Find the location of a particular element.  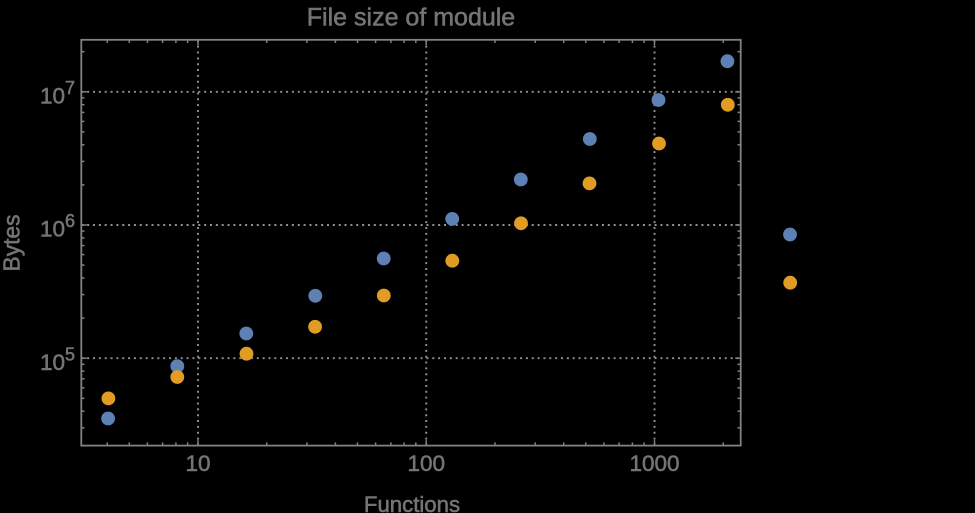

svg-text: File size of module is located at coordinates (411, 17).